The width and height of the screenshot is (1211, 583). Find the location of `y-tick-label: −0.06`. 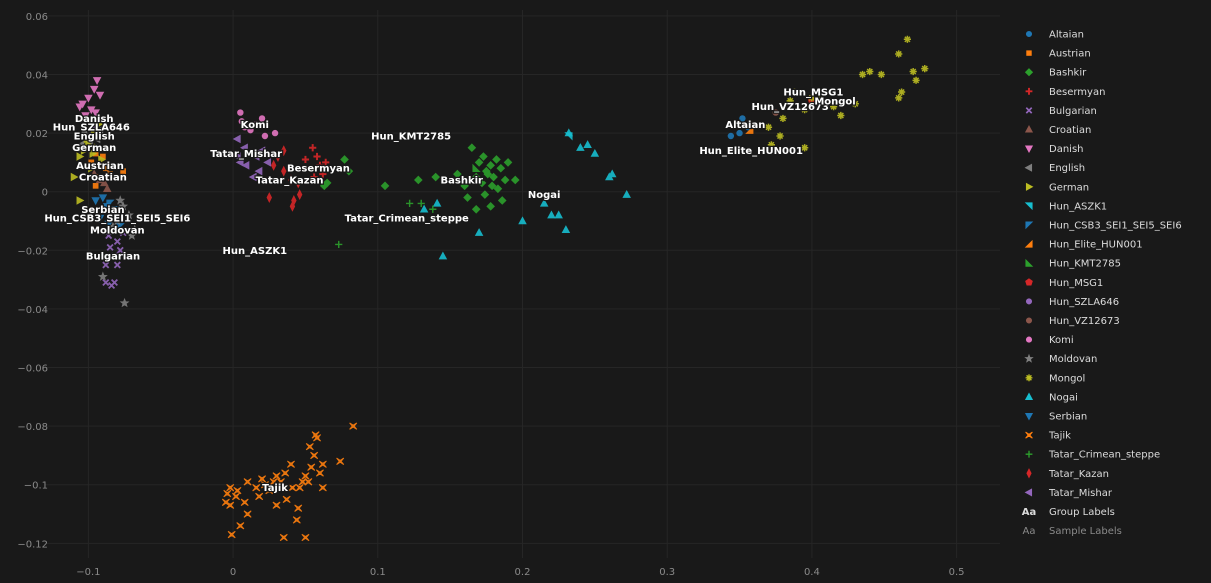

y-tick-label: −0.06 is located at coordinates (32, 369).